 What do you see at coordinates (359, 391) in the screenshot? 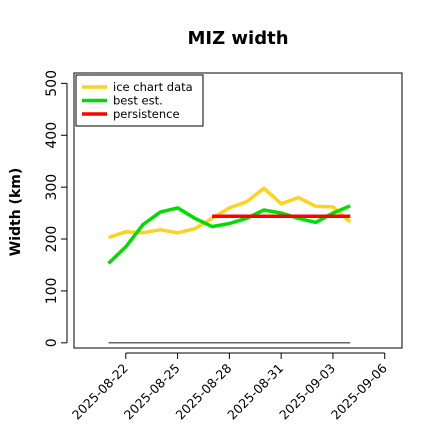
I see `x-tick-label: 2025-09-06` at bounding box center [359, 391].